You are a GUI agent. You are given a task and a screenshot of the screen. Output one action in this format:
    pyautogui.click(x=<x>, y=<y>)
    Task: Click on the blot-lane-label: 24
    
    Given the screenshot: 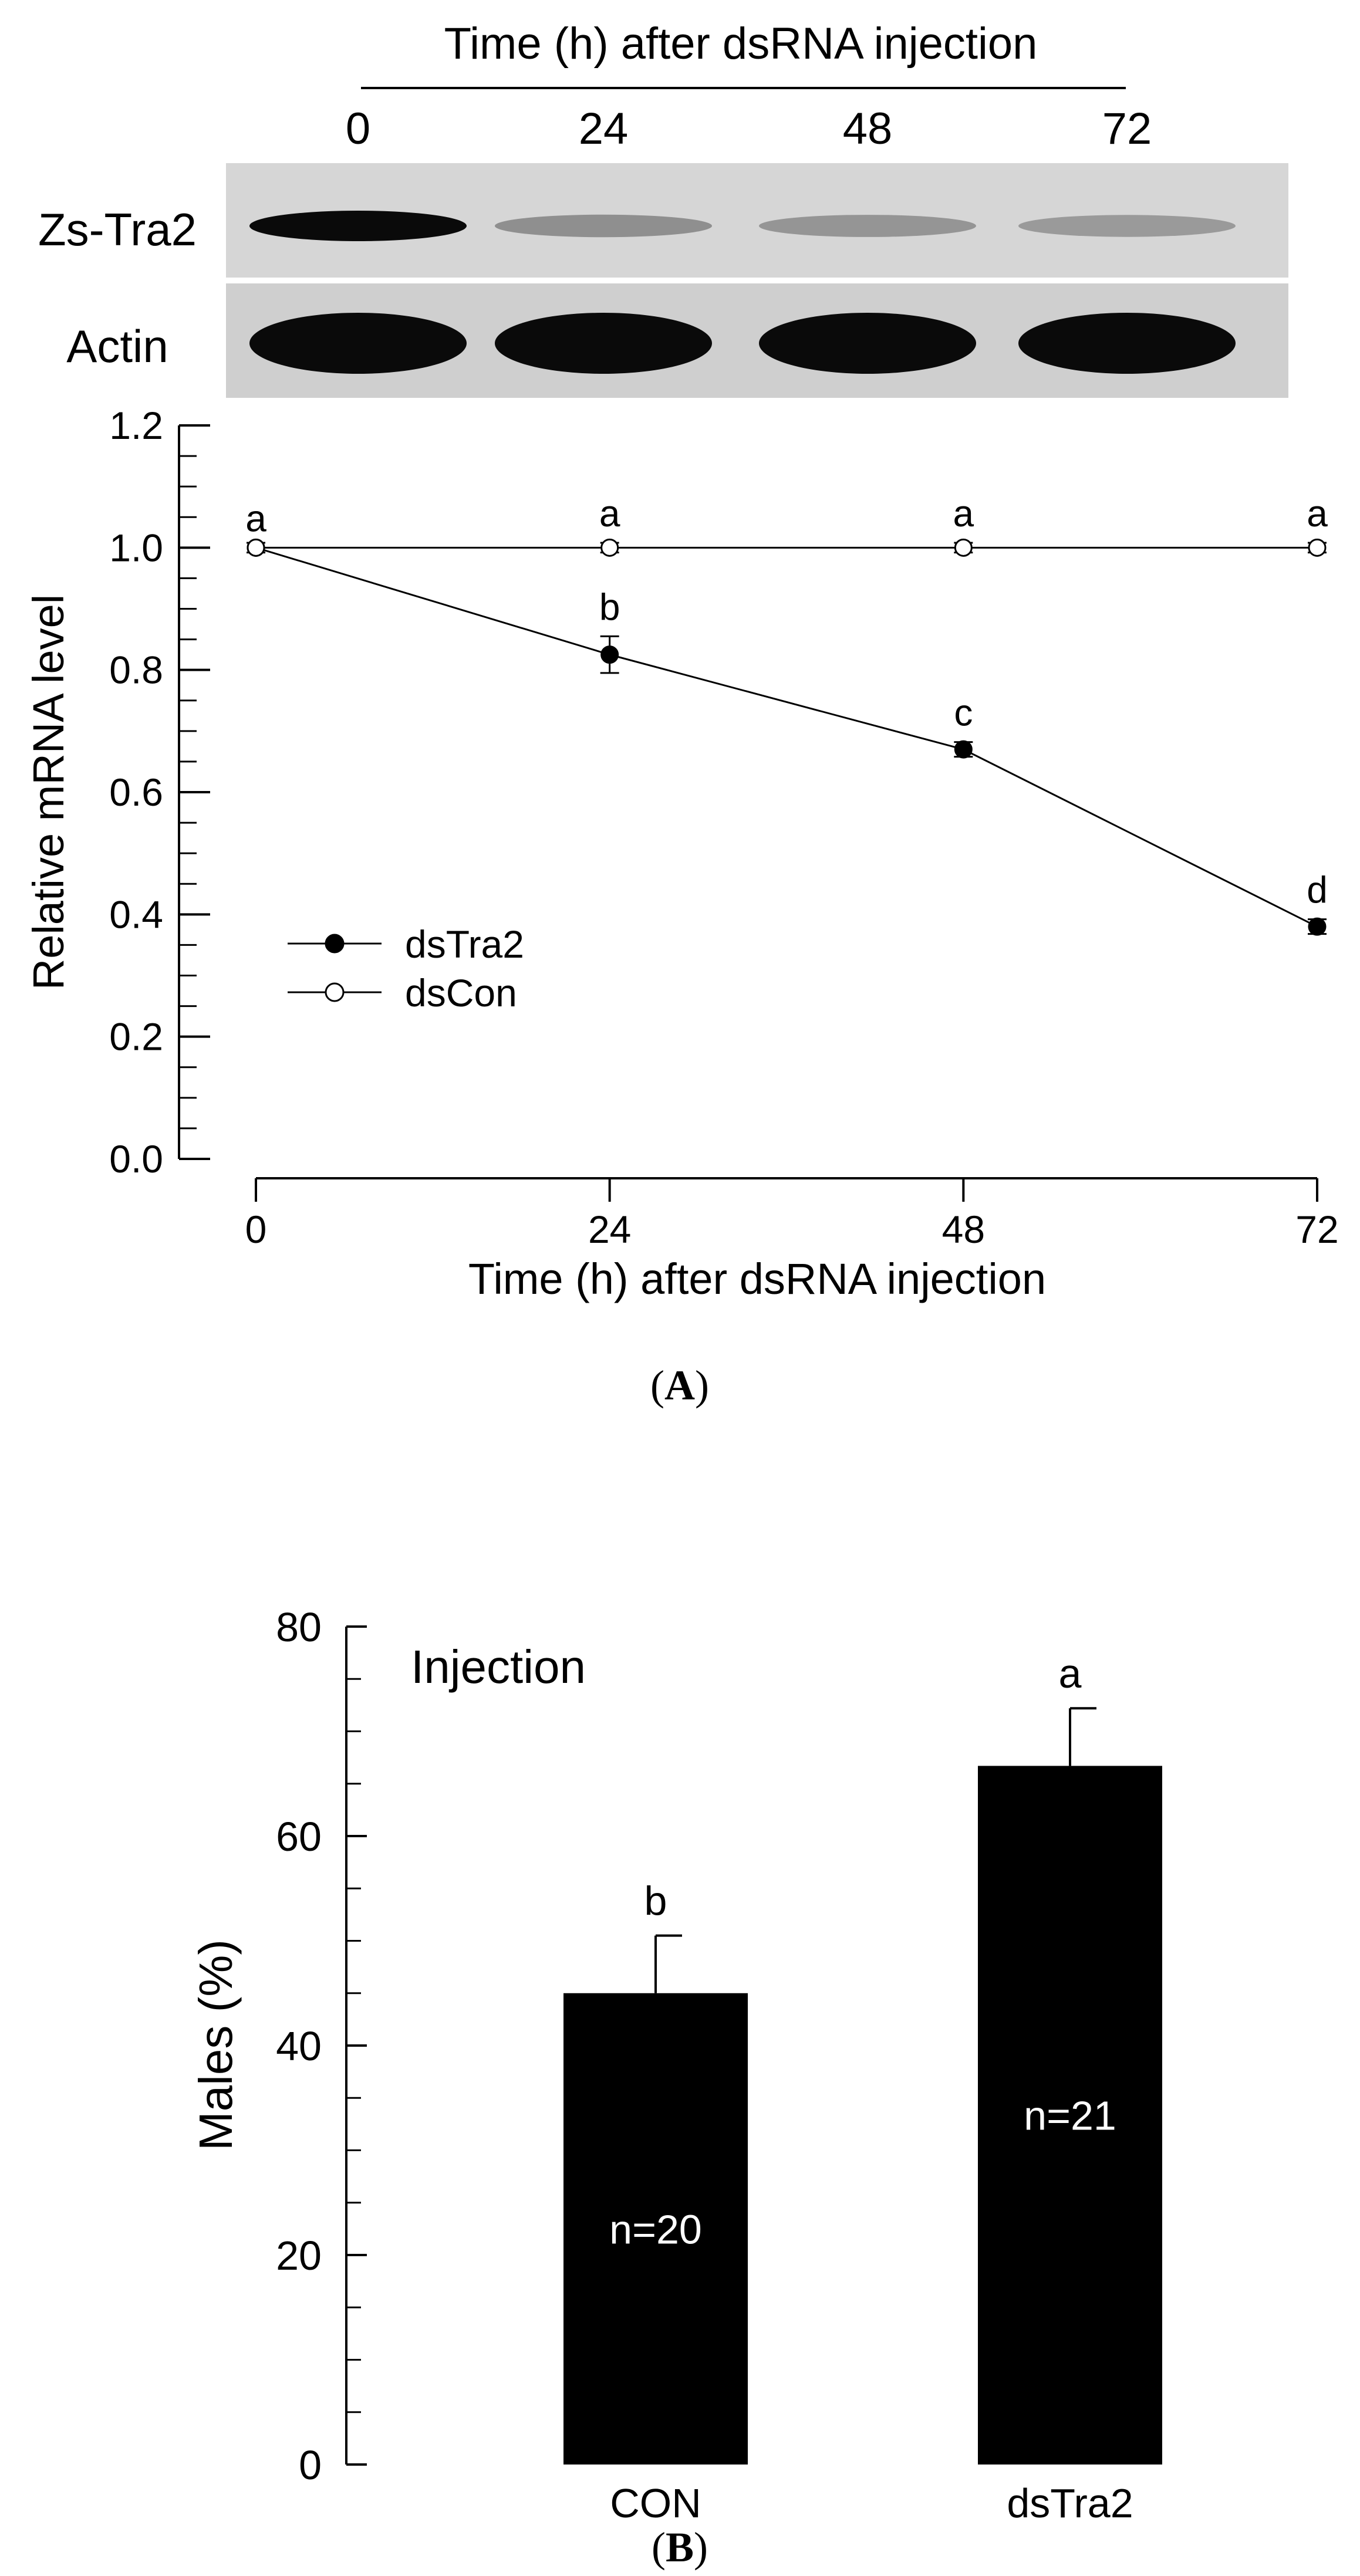 What is the action you would take?
    pyautogui.click(x=604, y=129)
    